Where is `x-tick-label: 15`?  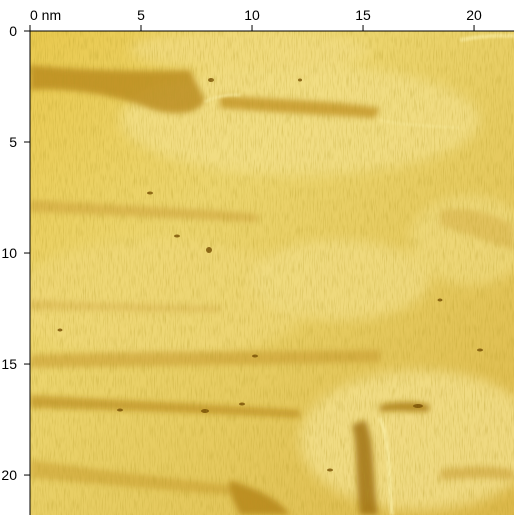 x-tick-label: 15 is located at coordinates (363, 15).